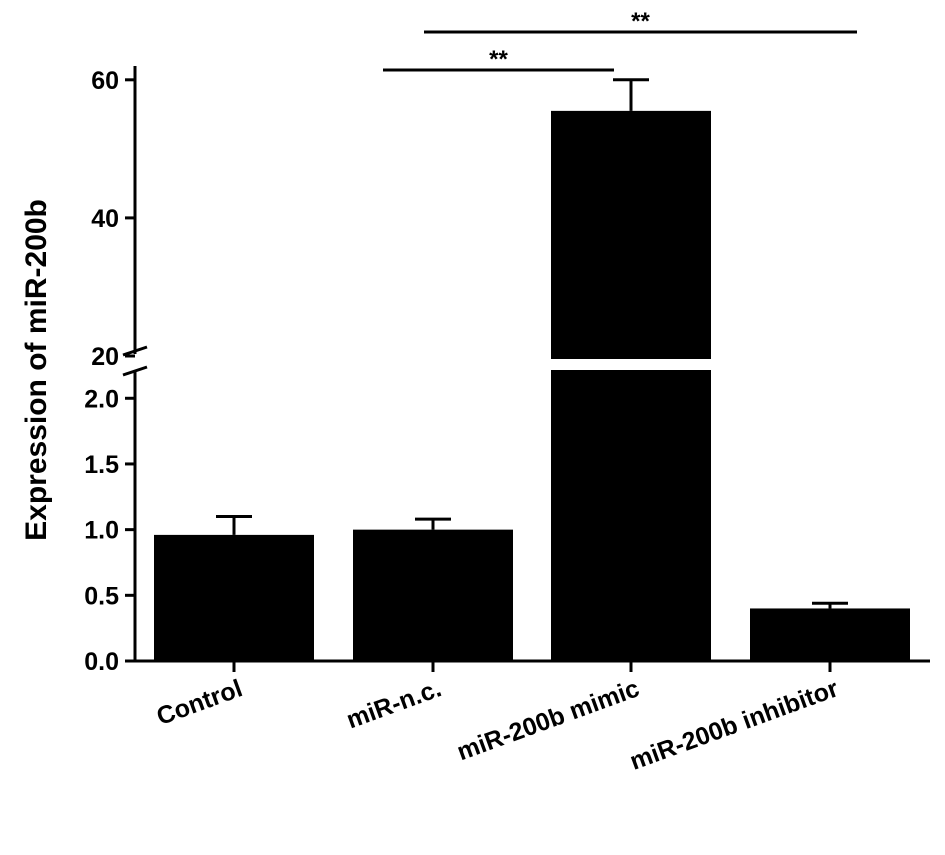 The height and width of the screenshot is (855, 945). Describe the element at coordinates (631, 515) in the screenshot. I see `bar-2-lower` at that location.